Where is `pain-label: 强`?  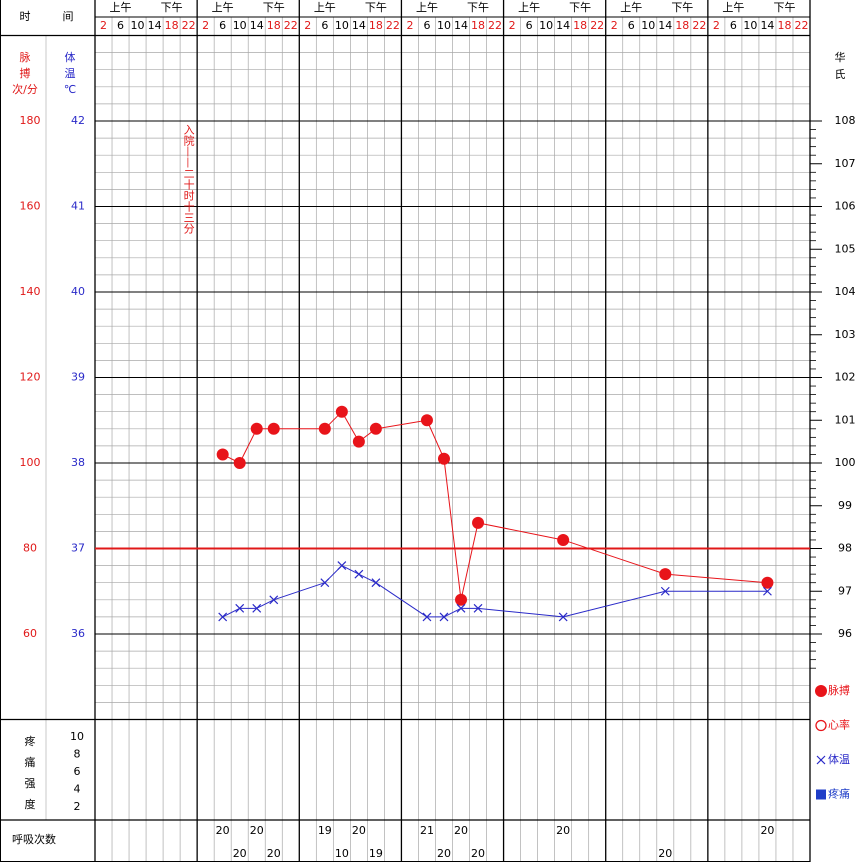
pain-label: 强 is located at coordinates (30, 783).